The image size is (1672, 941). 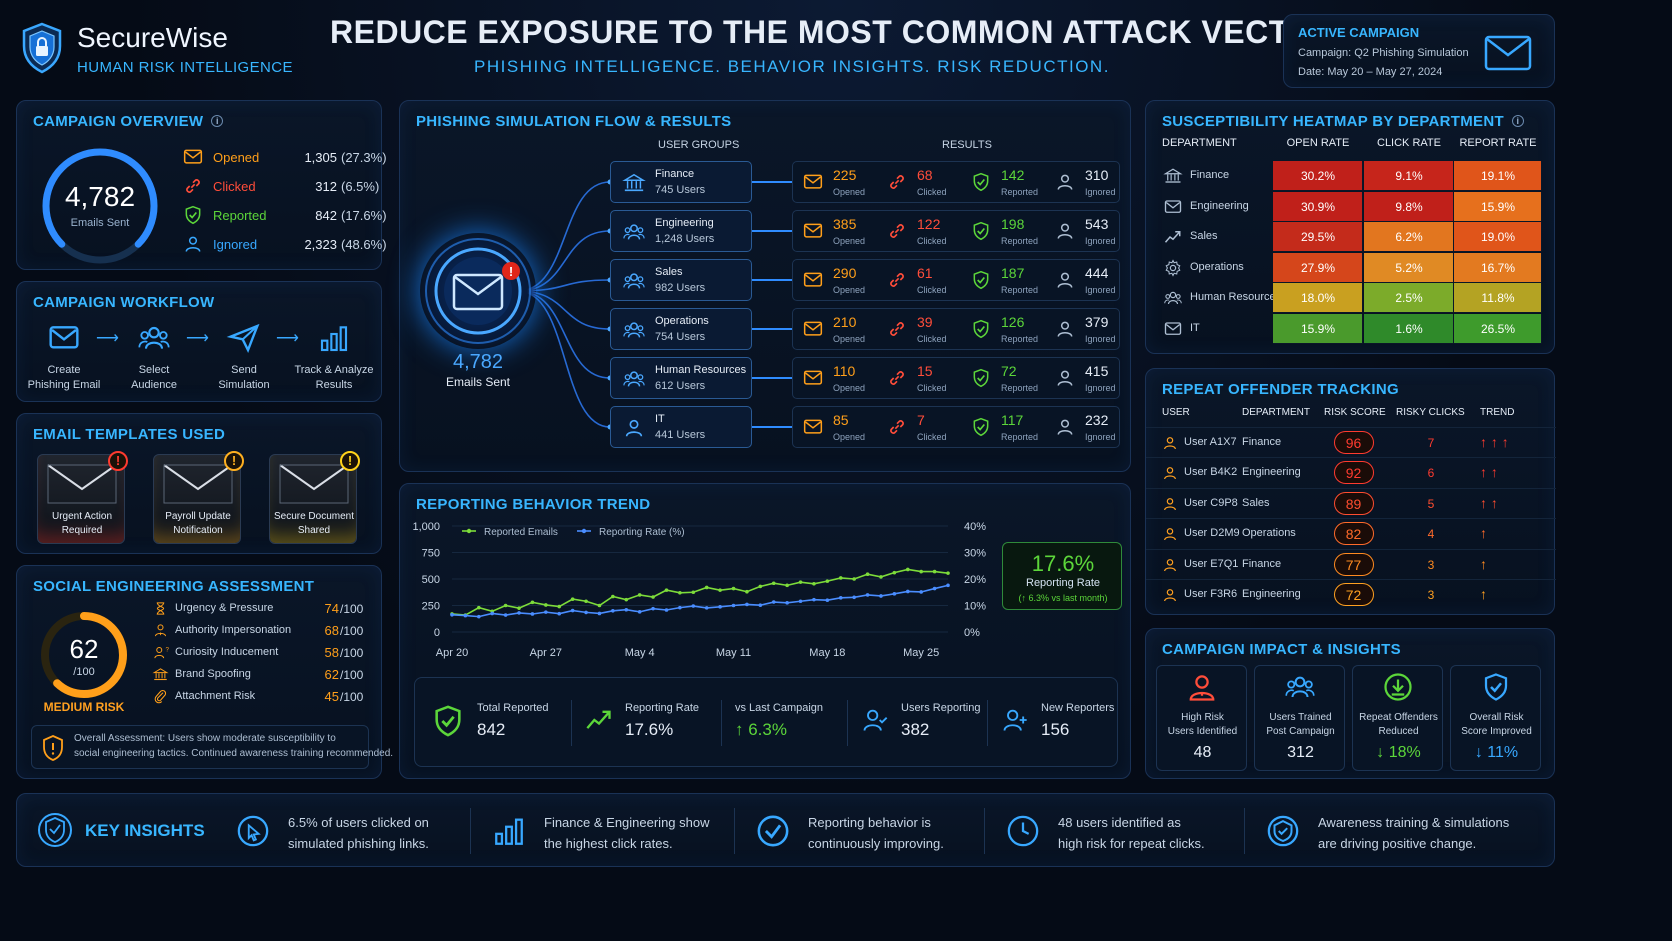 I want to click on overview-stat-ignored: Ignored 2,323 (48.6%), so click(x=285, y=245).